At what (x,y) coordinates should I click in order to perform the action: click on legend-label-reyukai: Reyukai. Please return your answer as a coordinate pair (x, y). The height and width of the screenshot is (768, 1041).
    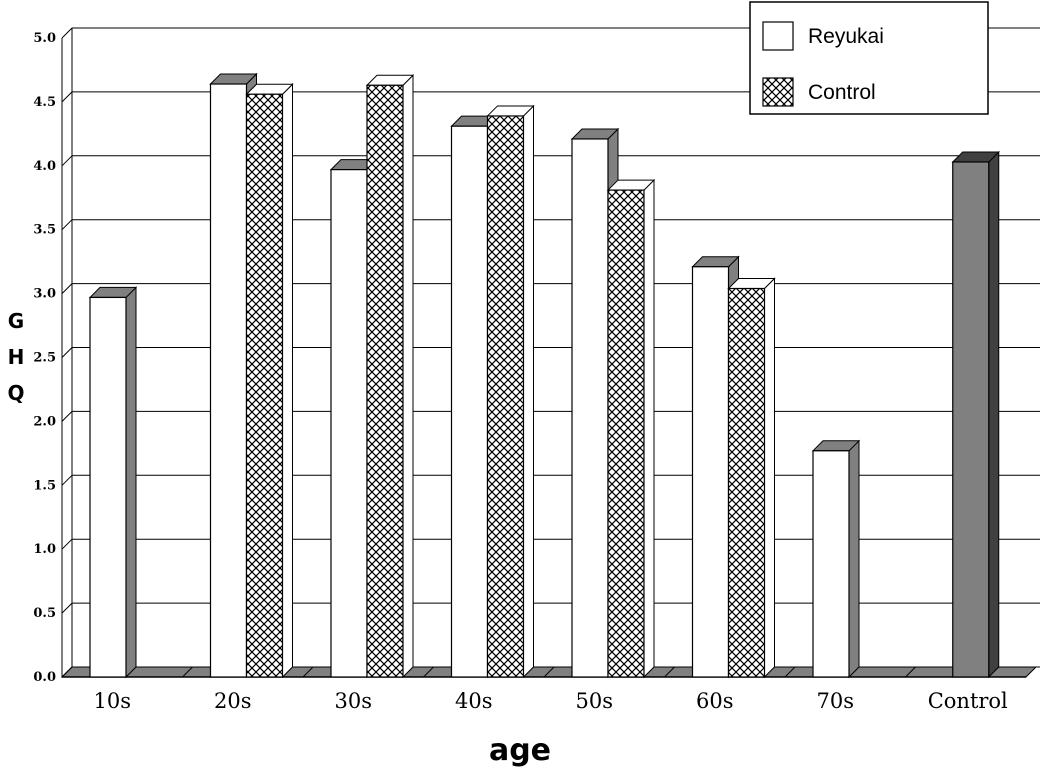
    Looking at the image, I should click on (846, 36).